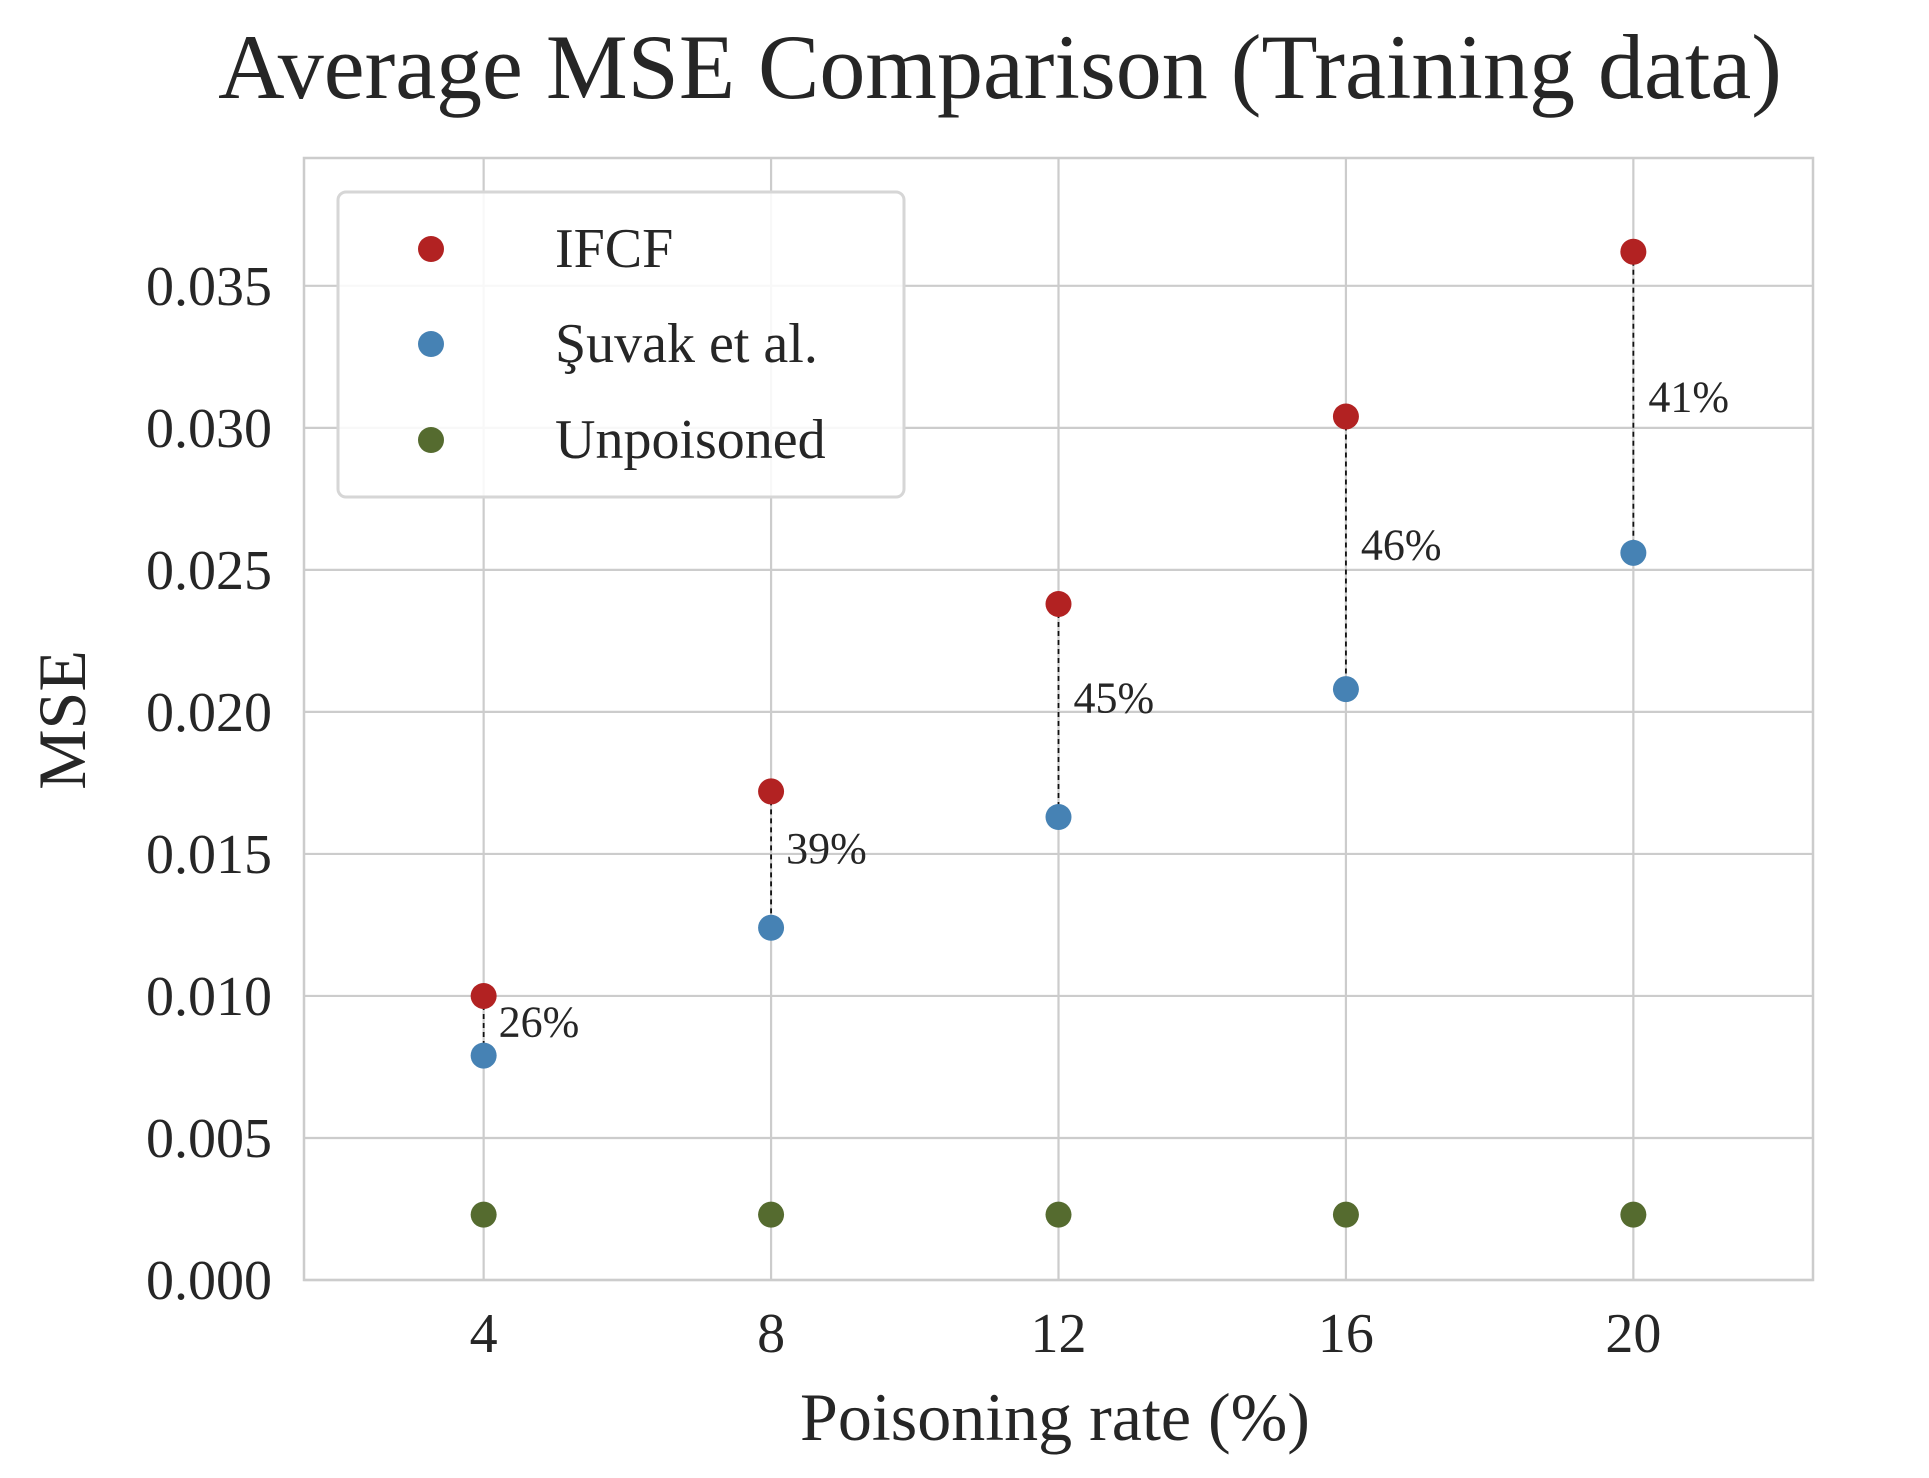 This screenshot has height=1478, width=1929. I want to click on difference-annotation: 39%, so click(826, 848).